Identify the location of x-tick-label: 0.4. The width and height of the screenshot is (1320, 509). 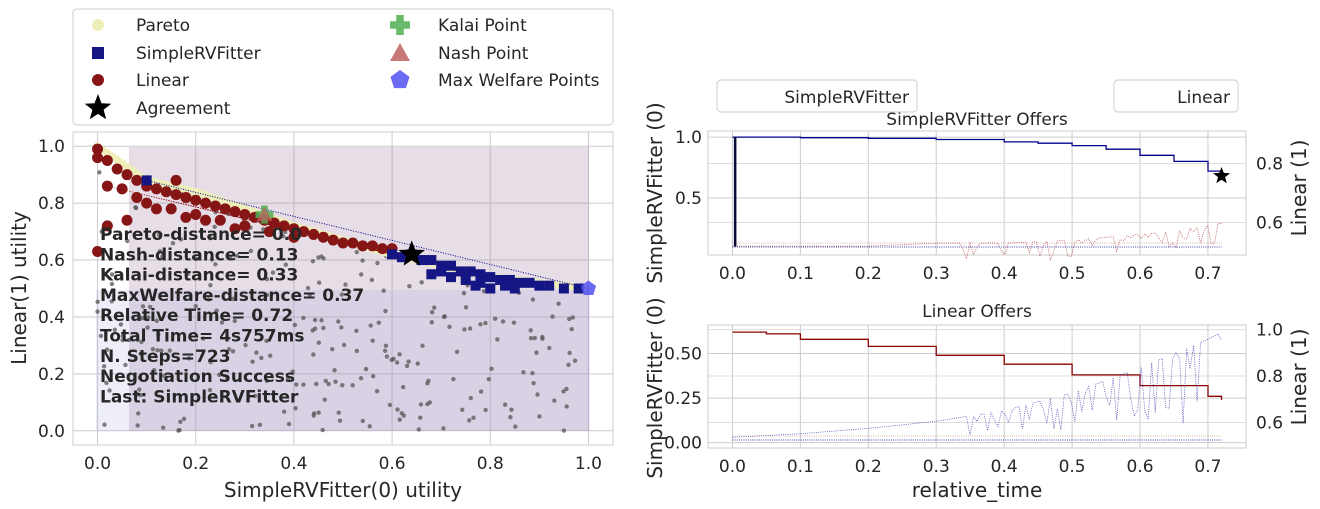
(1004, 467).